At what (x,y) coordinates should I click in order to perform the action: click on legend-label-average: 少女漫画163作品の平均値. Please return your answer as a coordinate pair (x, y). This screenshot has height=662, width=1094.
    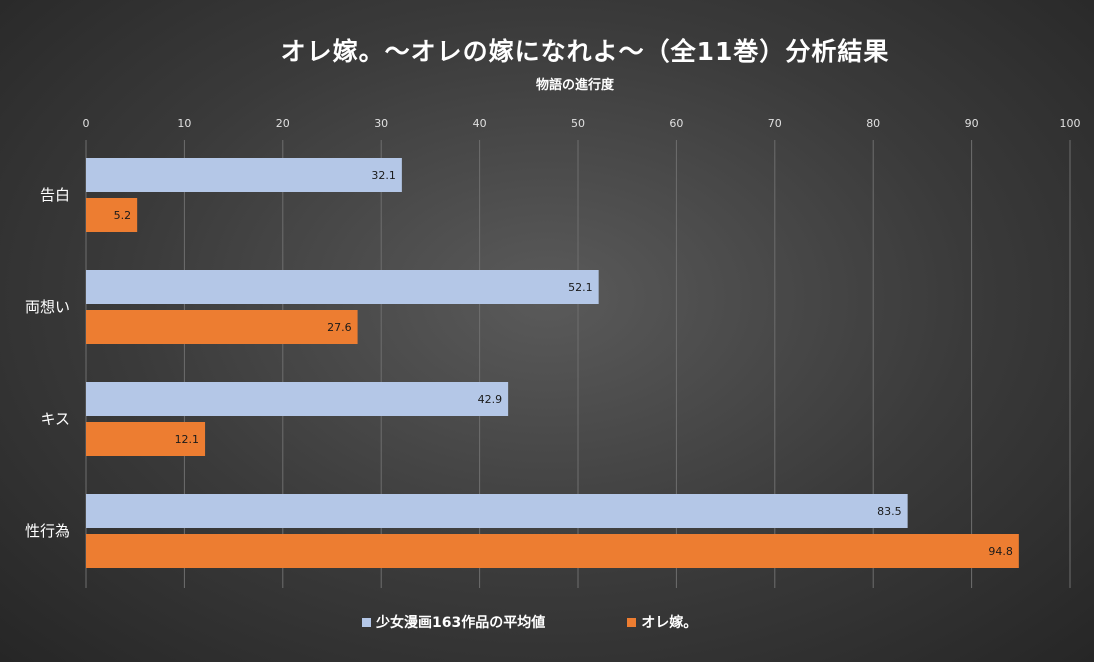
    Looking at the image, I should click on (461, 623).